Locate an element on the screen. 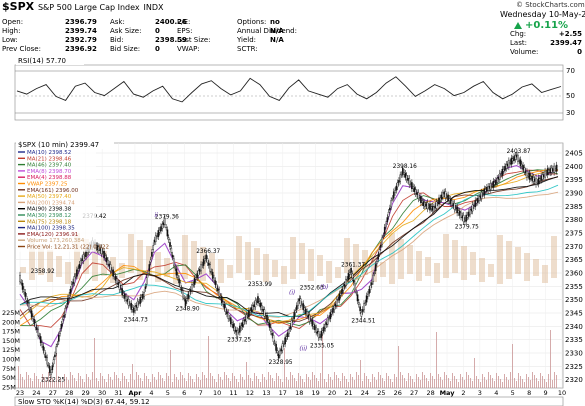  date-tick-label: 19 is located at coordinates (315, 393).